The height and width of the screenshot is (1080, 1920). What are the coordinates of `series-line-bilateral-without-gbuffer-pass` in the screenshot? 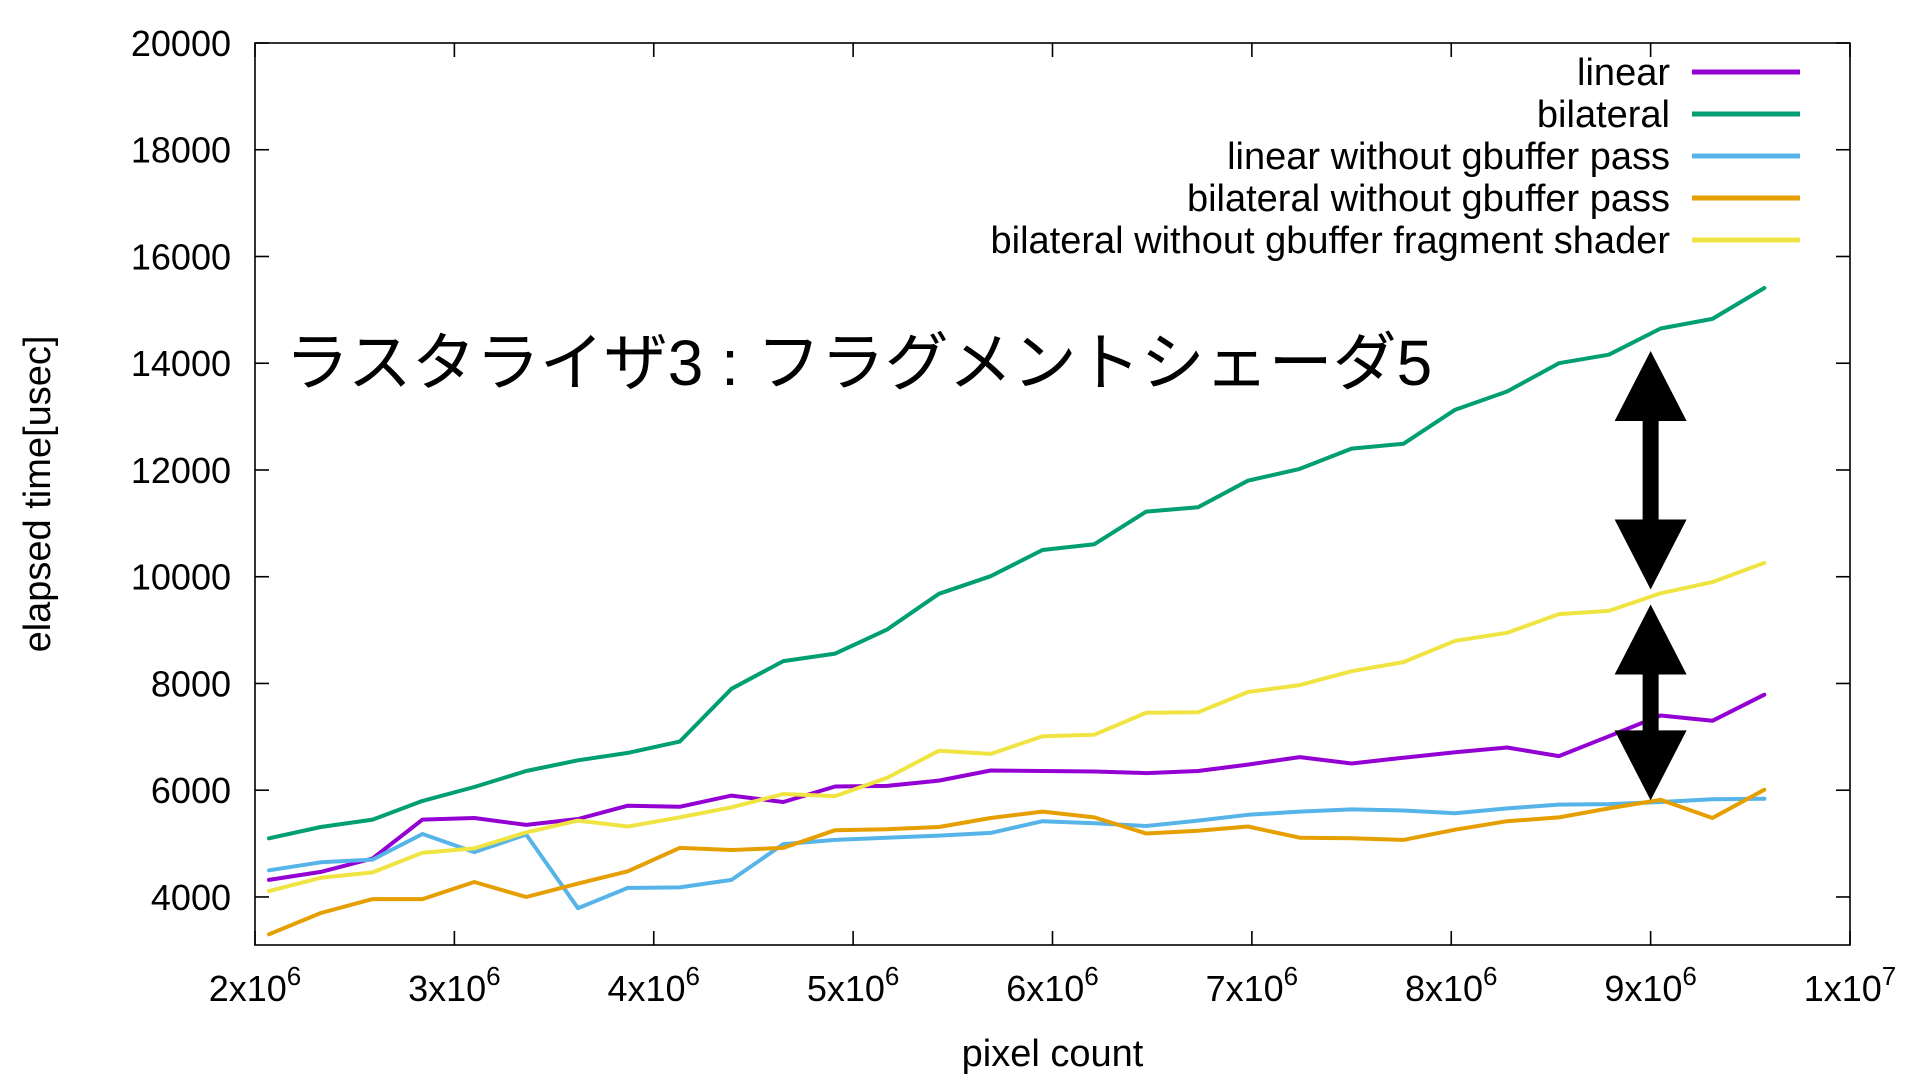 It's located at (1017, 862).